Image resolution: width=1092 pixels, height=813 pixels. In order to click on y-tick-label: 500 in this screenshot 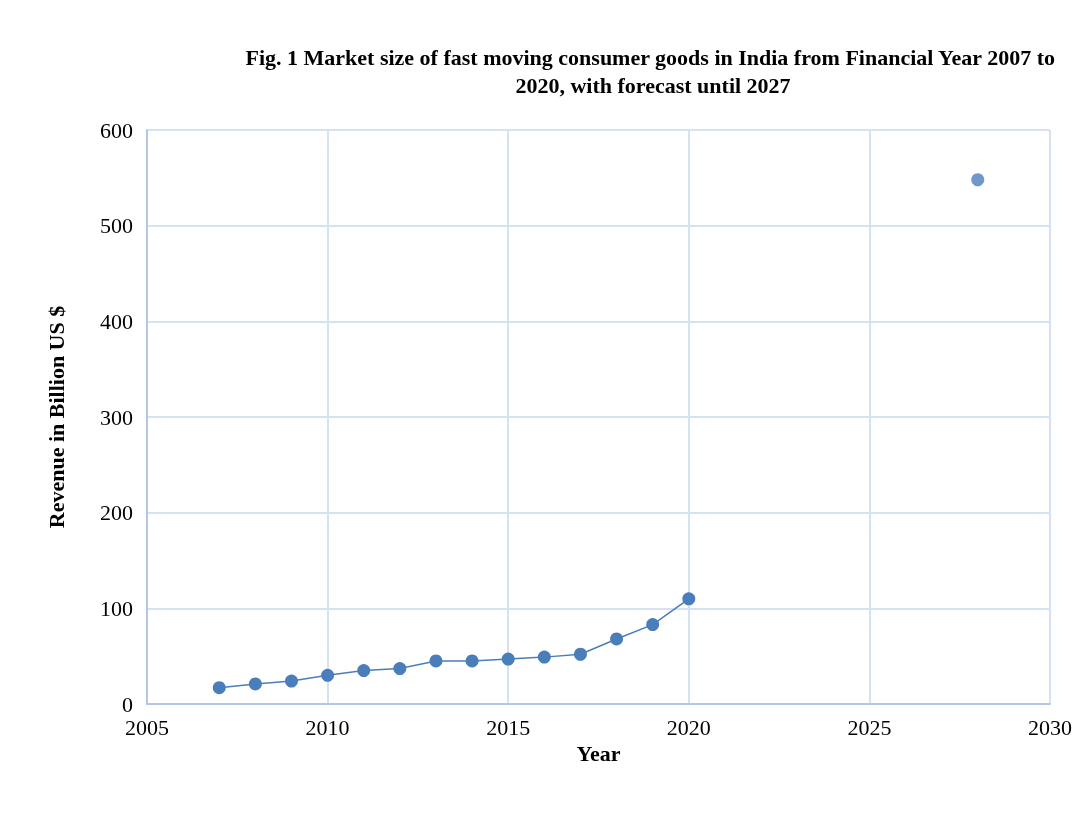, I will do `click(116, 226)`.